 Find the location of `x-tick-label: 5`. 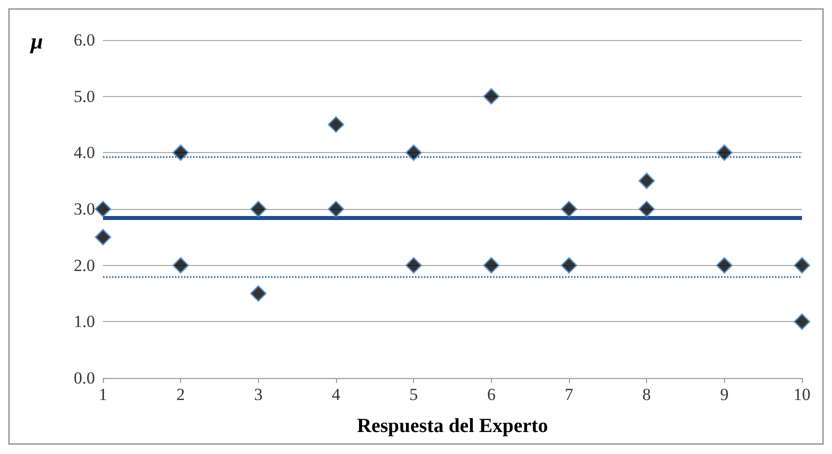

x-tick-label: 5 is located at coordinates (413, 394).